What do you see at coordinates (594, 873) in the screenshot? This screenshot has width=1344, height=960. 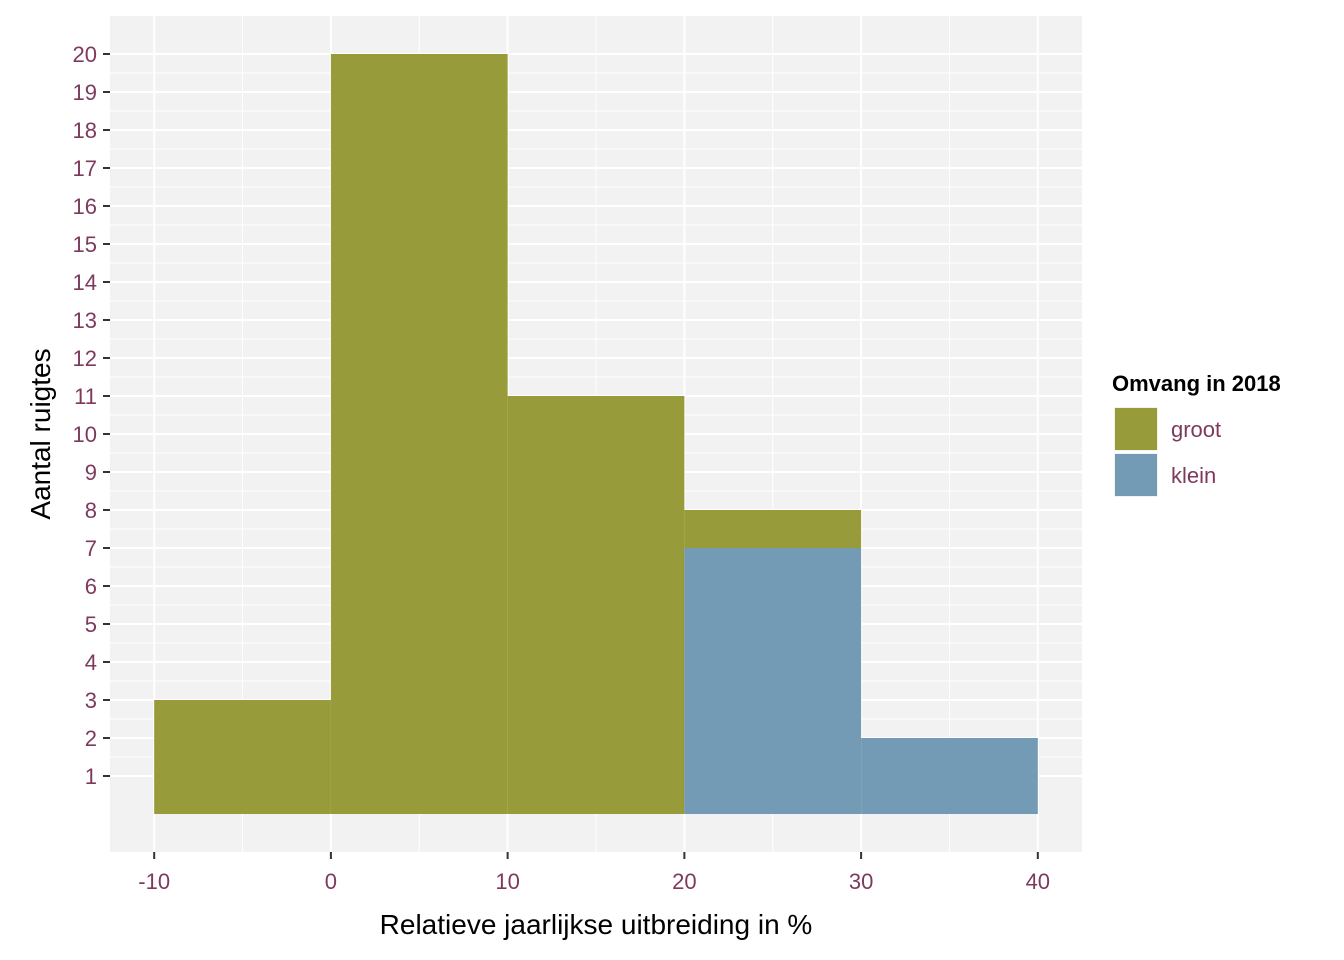 I see `x-axis: -10 0 10 20 30 40` at bounding box center [594, 873].